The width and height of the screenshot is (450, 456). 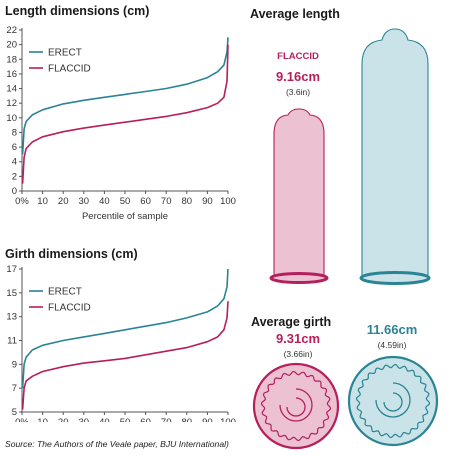 What do you see at coordinates (298, 354) in the screenshot?
I see `flaccid-girth-inches: (3.66in)` at bounding box center [298, 354].